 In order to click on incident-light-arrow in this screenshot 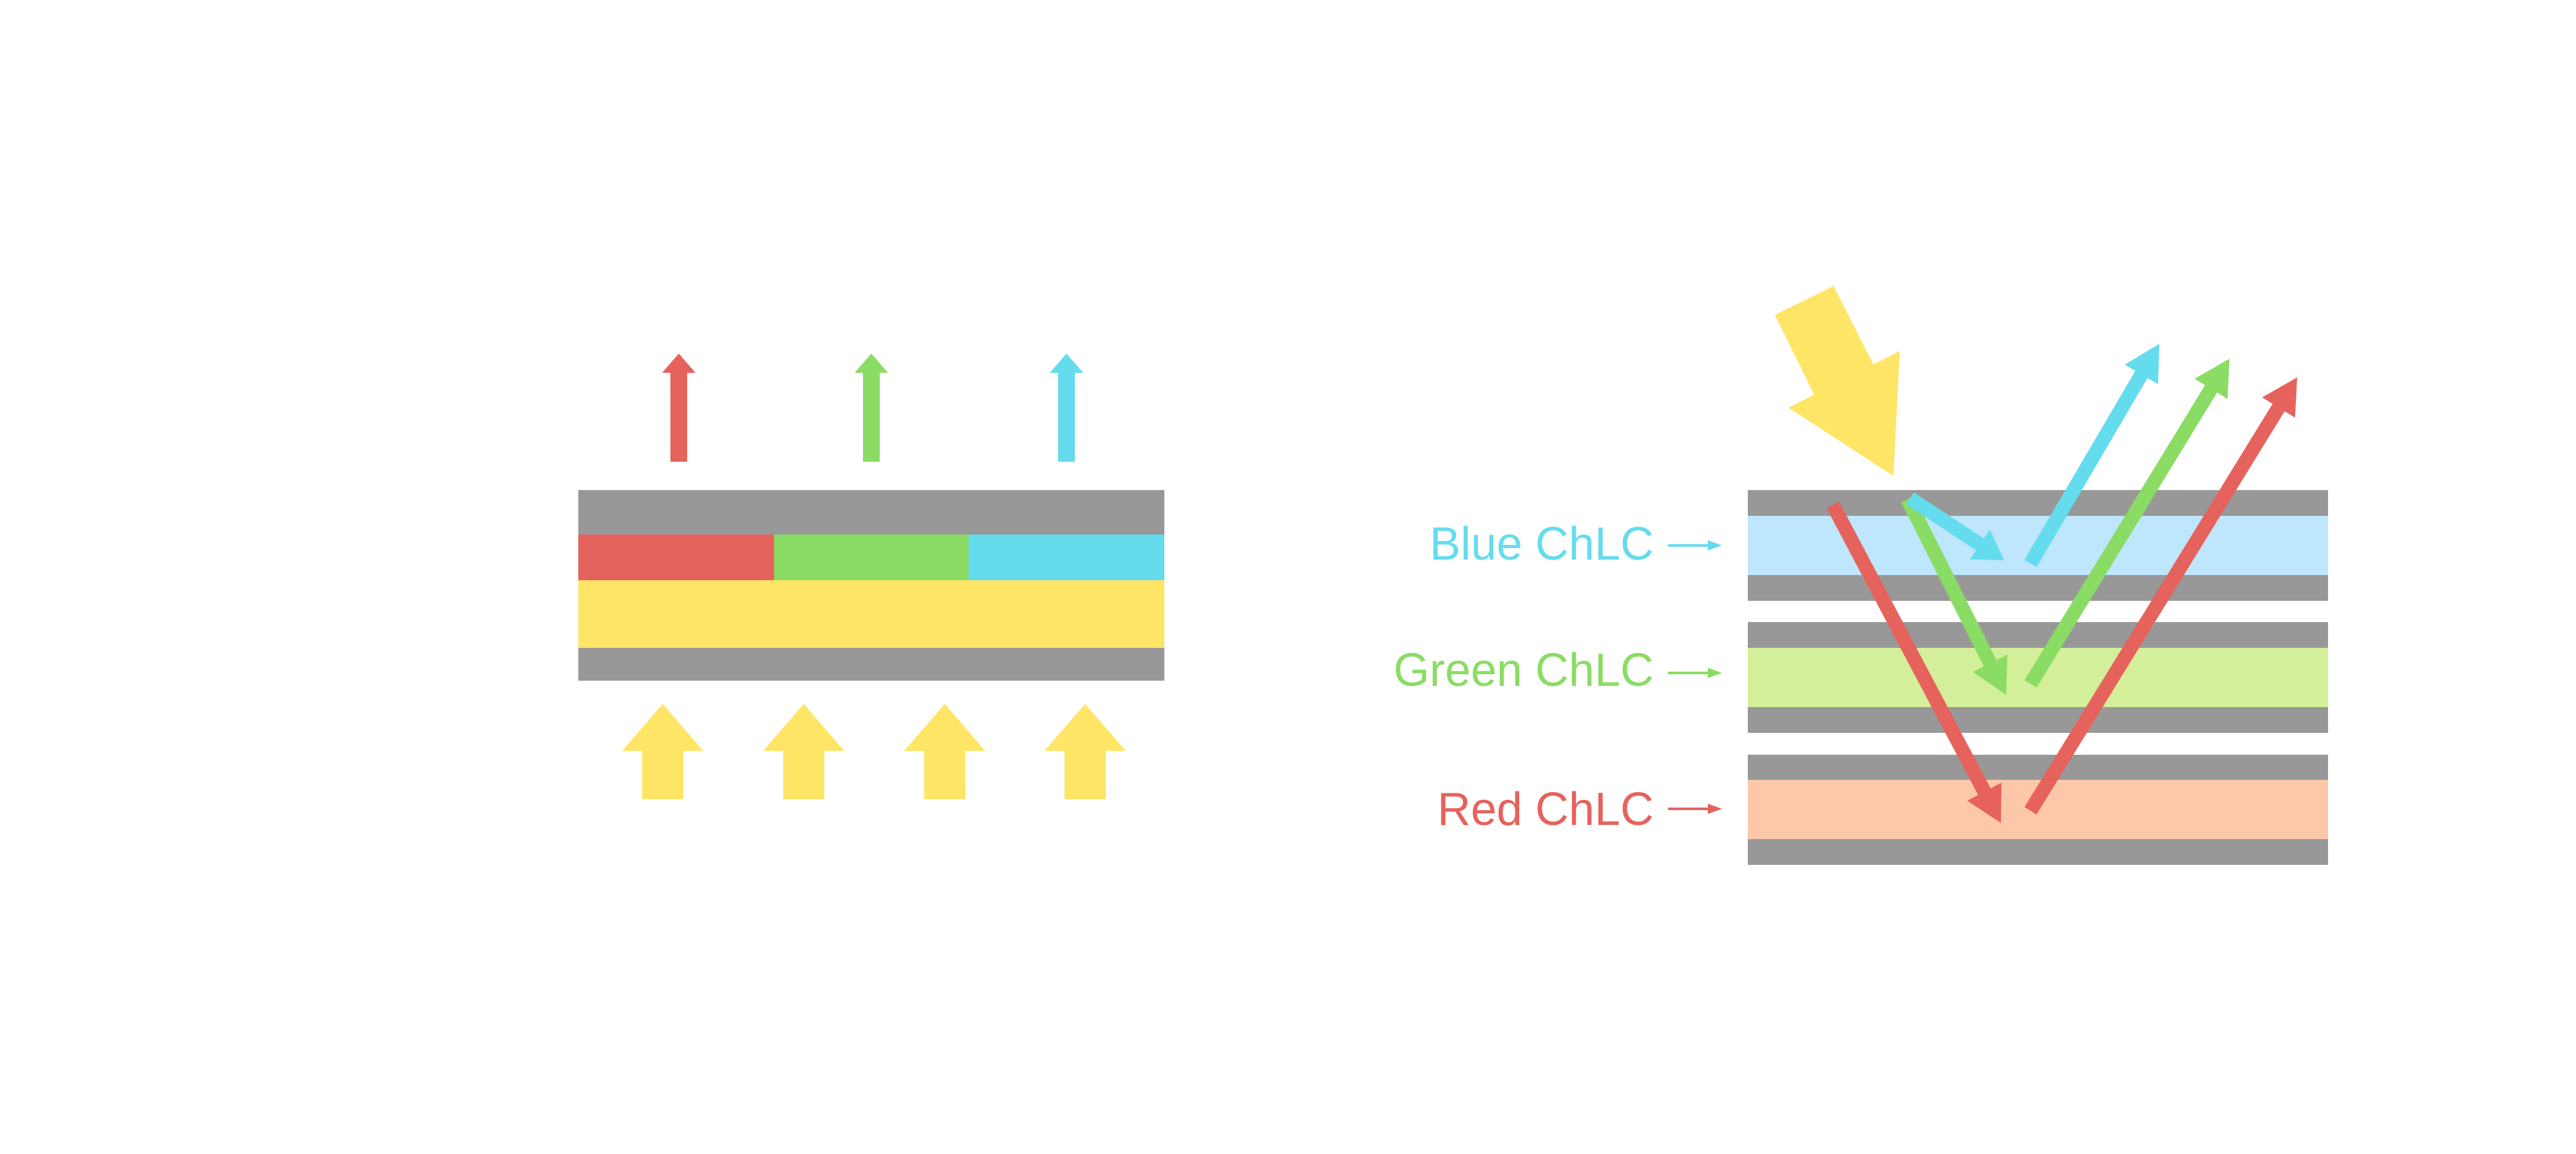, I will do `click(1837, 381)`.